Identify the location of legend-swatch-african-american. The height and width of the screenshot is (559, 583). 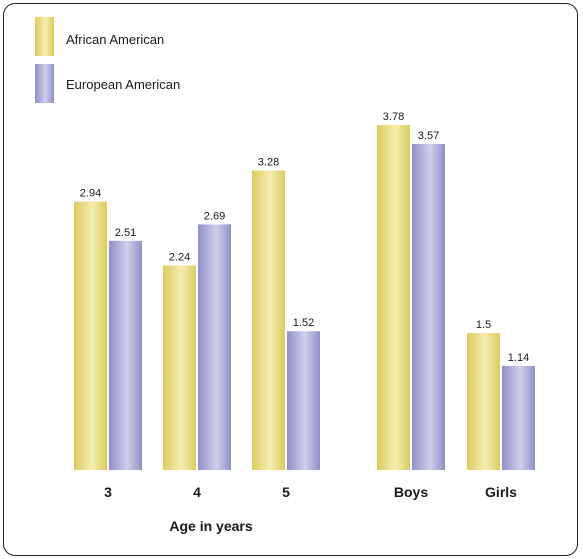
(44, 36).